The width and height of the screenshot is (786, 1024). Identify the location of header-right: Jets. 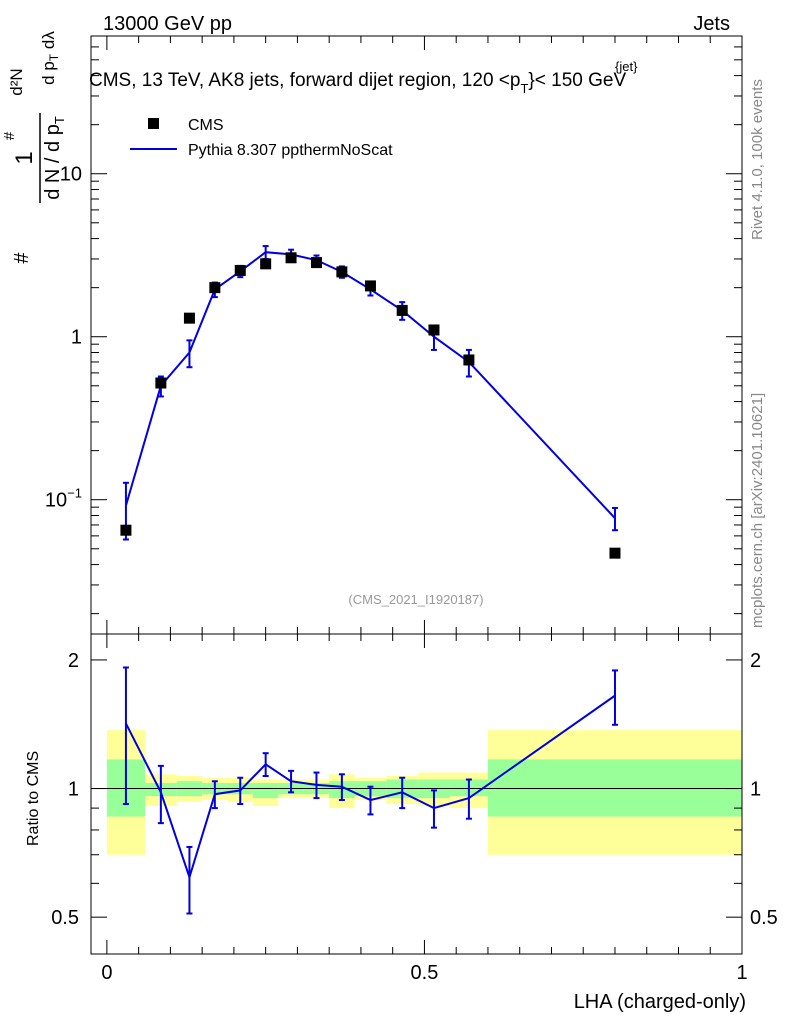
(711, 24).